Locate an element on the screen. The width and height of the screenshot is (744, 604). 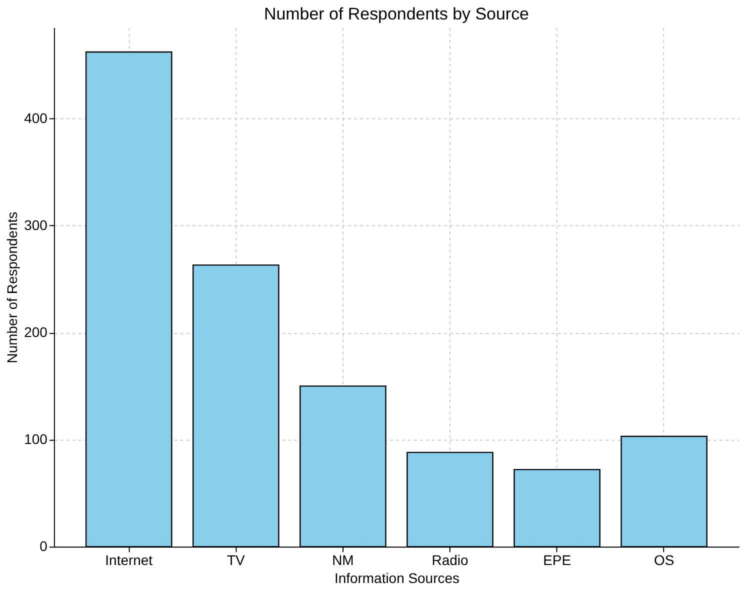
x-tick-label: NM is located at coordinates (343, 560).